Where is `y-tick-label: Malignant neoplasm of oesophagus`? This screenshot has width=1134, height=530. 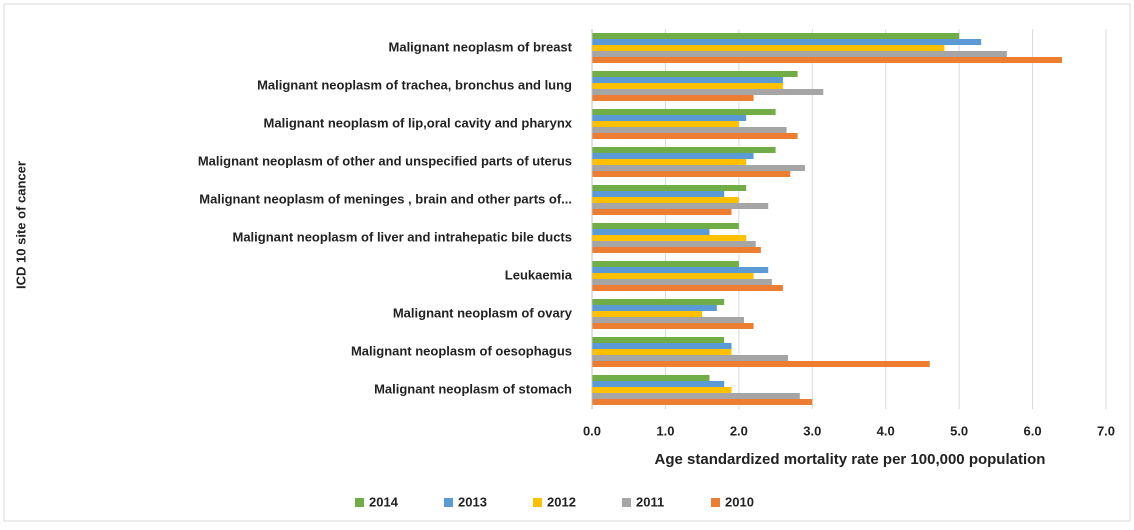
y-tick-label: Malignant neoplasm of oesophagus is located at coordinates (461, 350).